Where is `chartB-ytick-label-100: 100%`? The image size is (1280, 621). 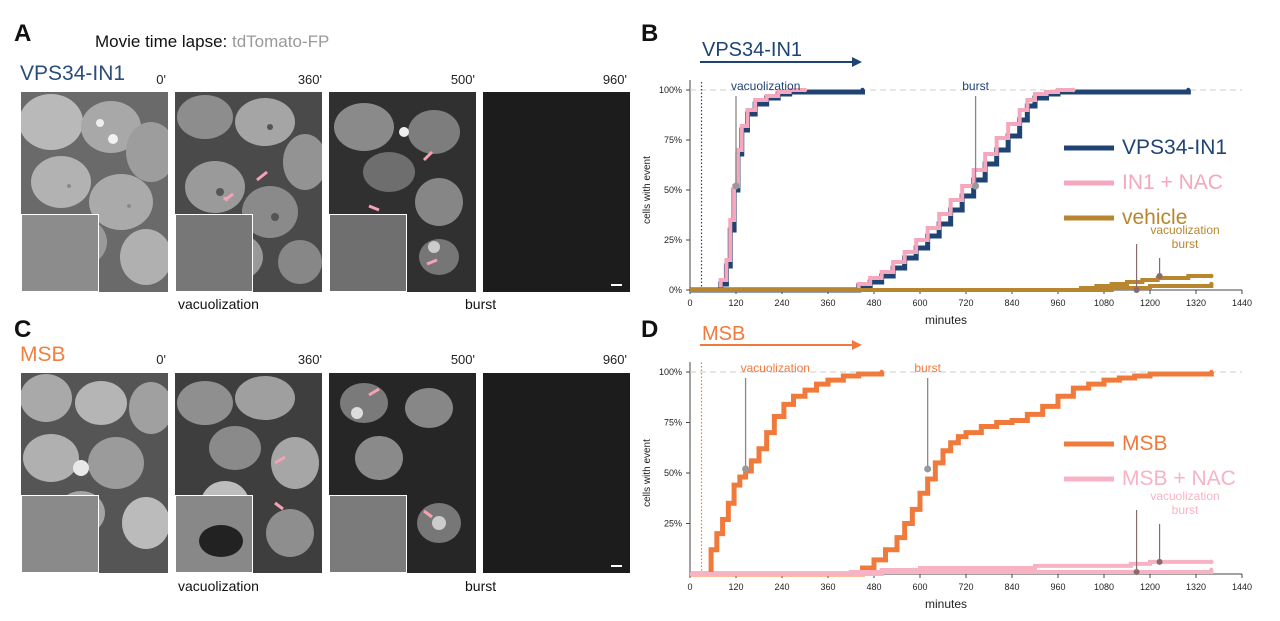
chartB-ytick-label-100: 100% is located at coordinates (670, 90).